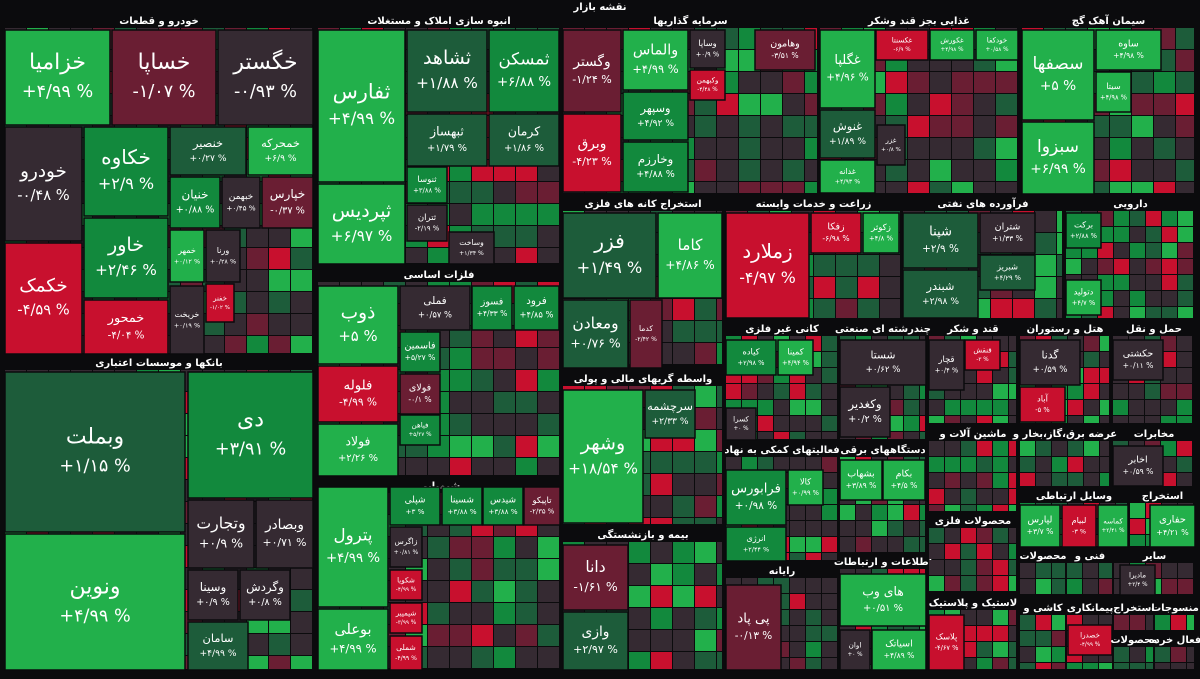  I want to click on sector-title: واسطه گریهای مالی و پولی, so click(643, 378).